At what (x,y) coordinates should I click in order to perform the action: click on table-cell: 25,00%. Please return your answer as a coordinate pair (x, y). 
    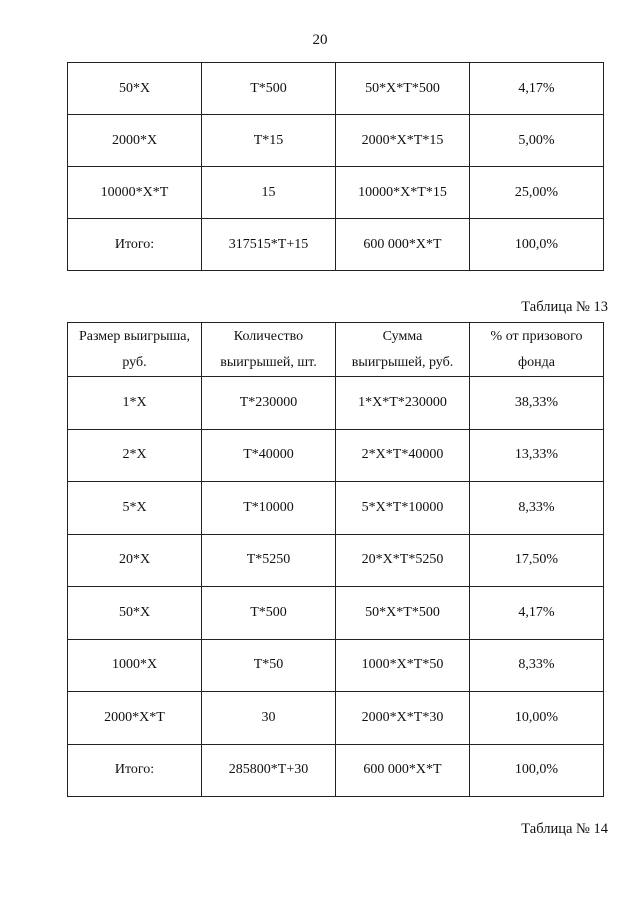
    Looking at the image, I should click on (536, 192).